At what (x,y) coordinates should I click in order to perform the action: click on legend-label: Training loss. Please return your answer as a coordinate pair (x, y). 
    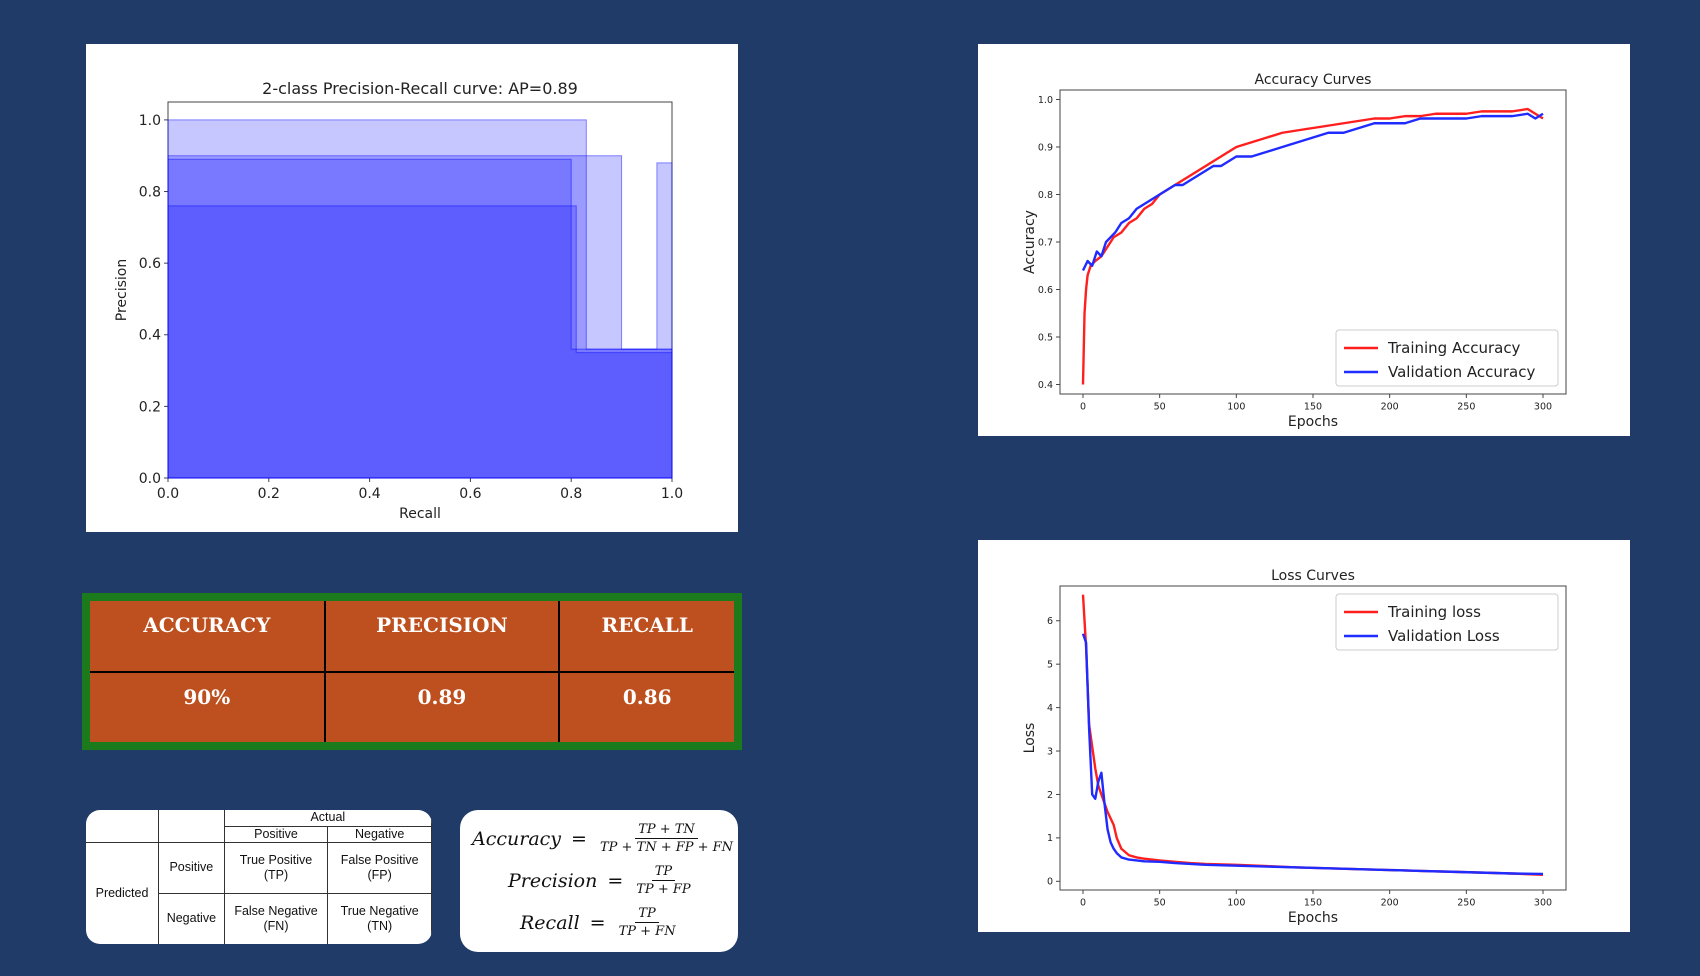
    Looking at the image, I should click on (1434, 612).